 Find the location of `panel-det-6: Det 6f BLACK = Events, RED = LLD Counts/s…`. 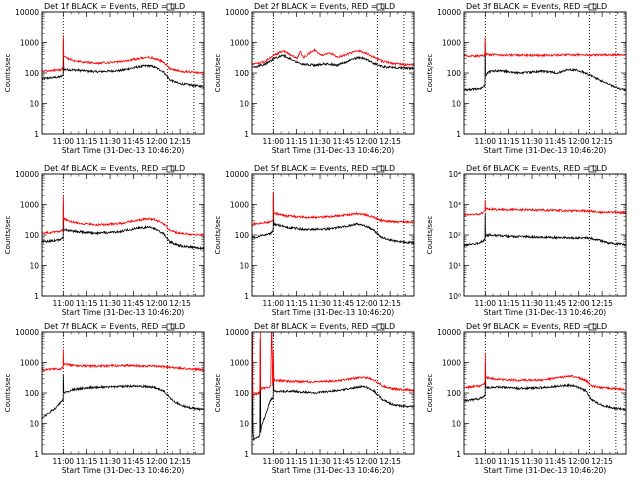

panel-det-6: Det 6f BLACK = Events, RED = LLD Counts/s… is located at coordinates (526, 240).